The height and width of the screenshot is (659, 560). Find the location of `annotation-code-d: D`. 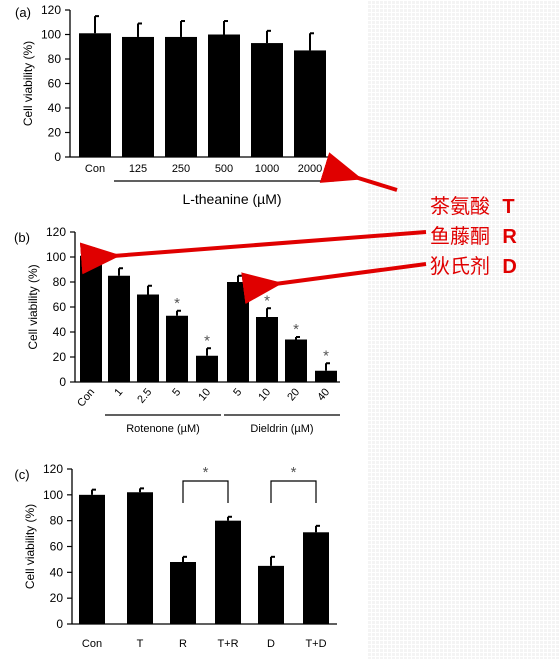

annotation-code-d: D is located at coordinates (509, 267).